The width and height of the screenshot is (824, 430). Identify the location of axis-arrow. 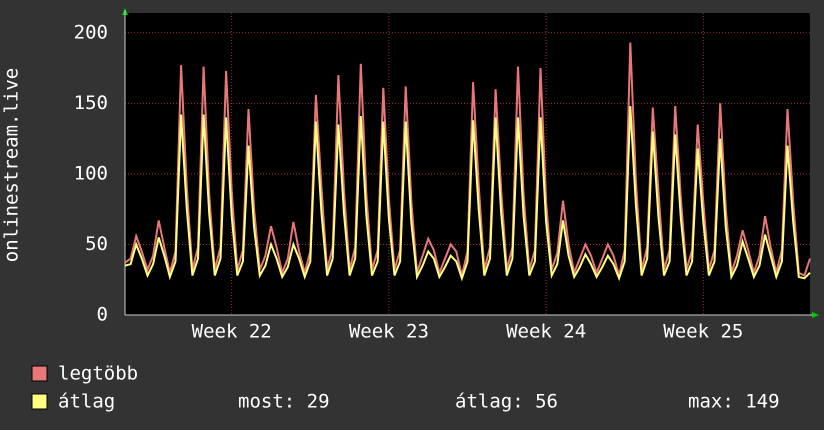
(815, 315).